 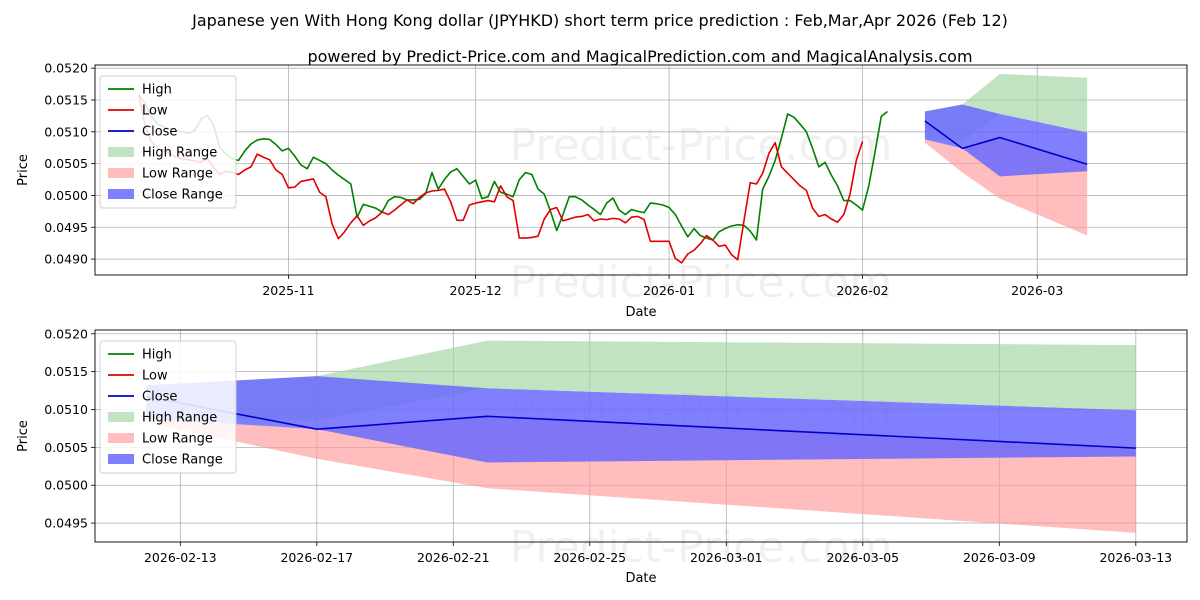 What do you see at coordinates (862, 290) in the screenshot?
I see `x-tick-label: 2026-02` at bounding box center [862, 290].